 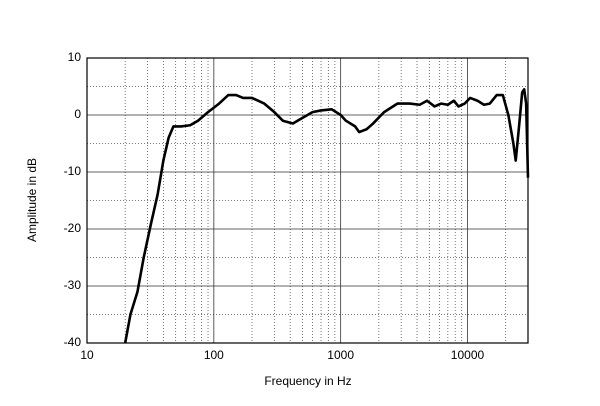 What do you see at coordinates (87, 355) in the screenshot?
I see `x-tick-label: 10` at bounding box center [87, 355].